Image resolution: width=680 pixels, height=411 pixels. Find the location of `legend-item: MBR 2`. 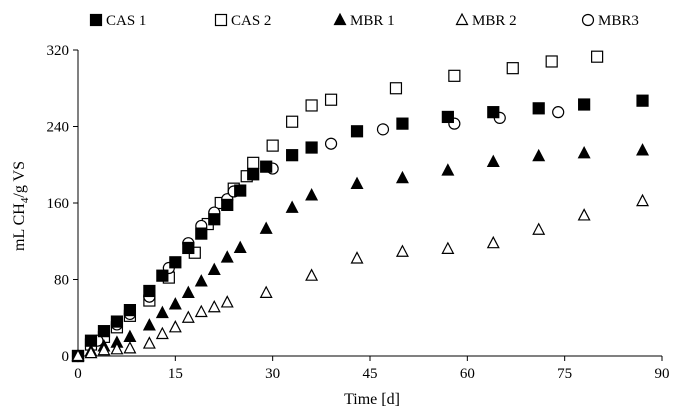

legend-item: MBR 2 is located at coordinates (486, 20).